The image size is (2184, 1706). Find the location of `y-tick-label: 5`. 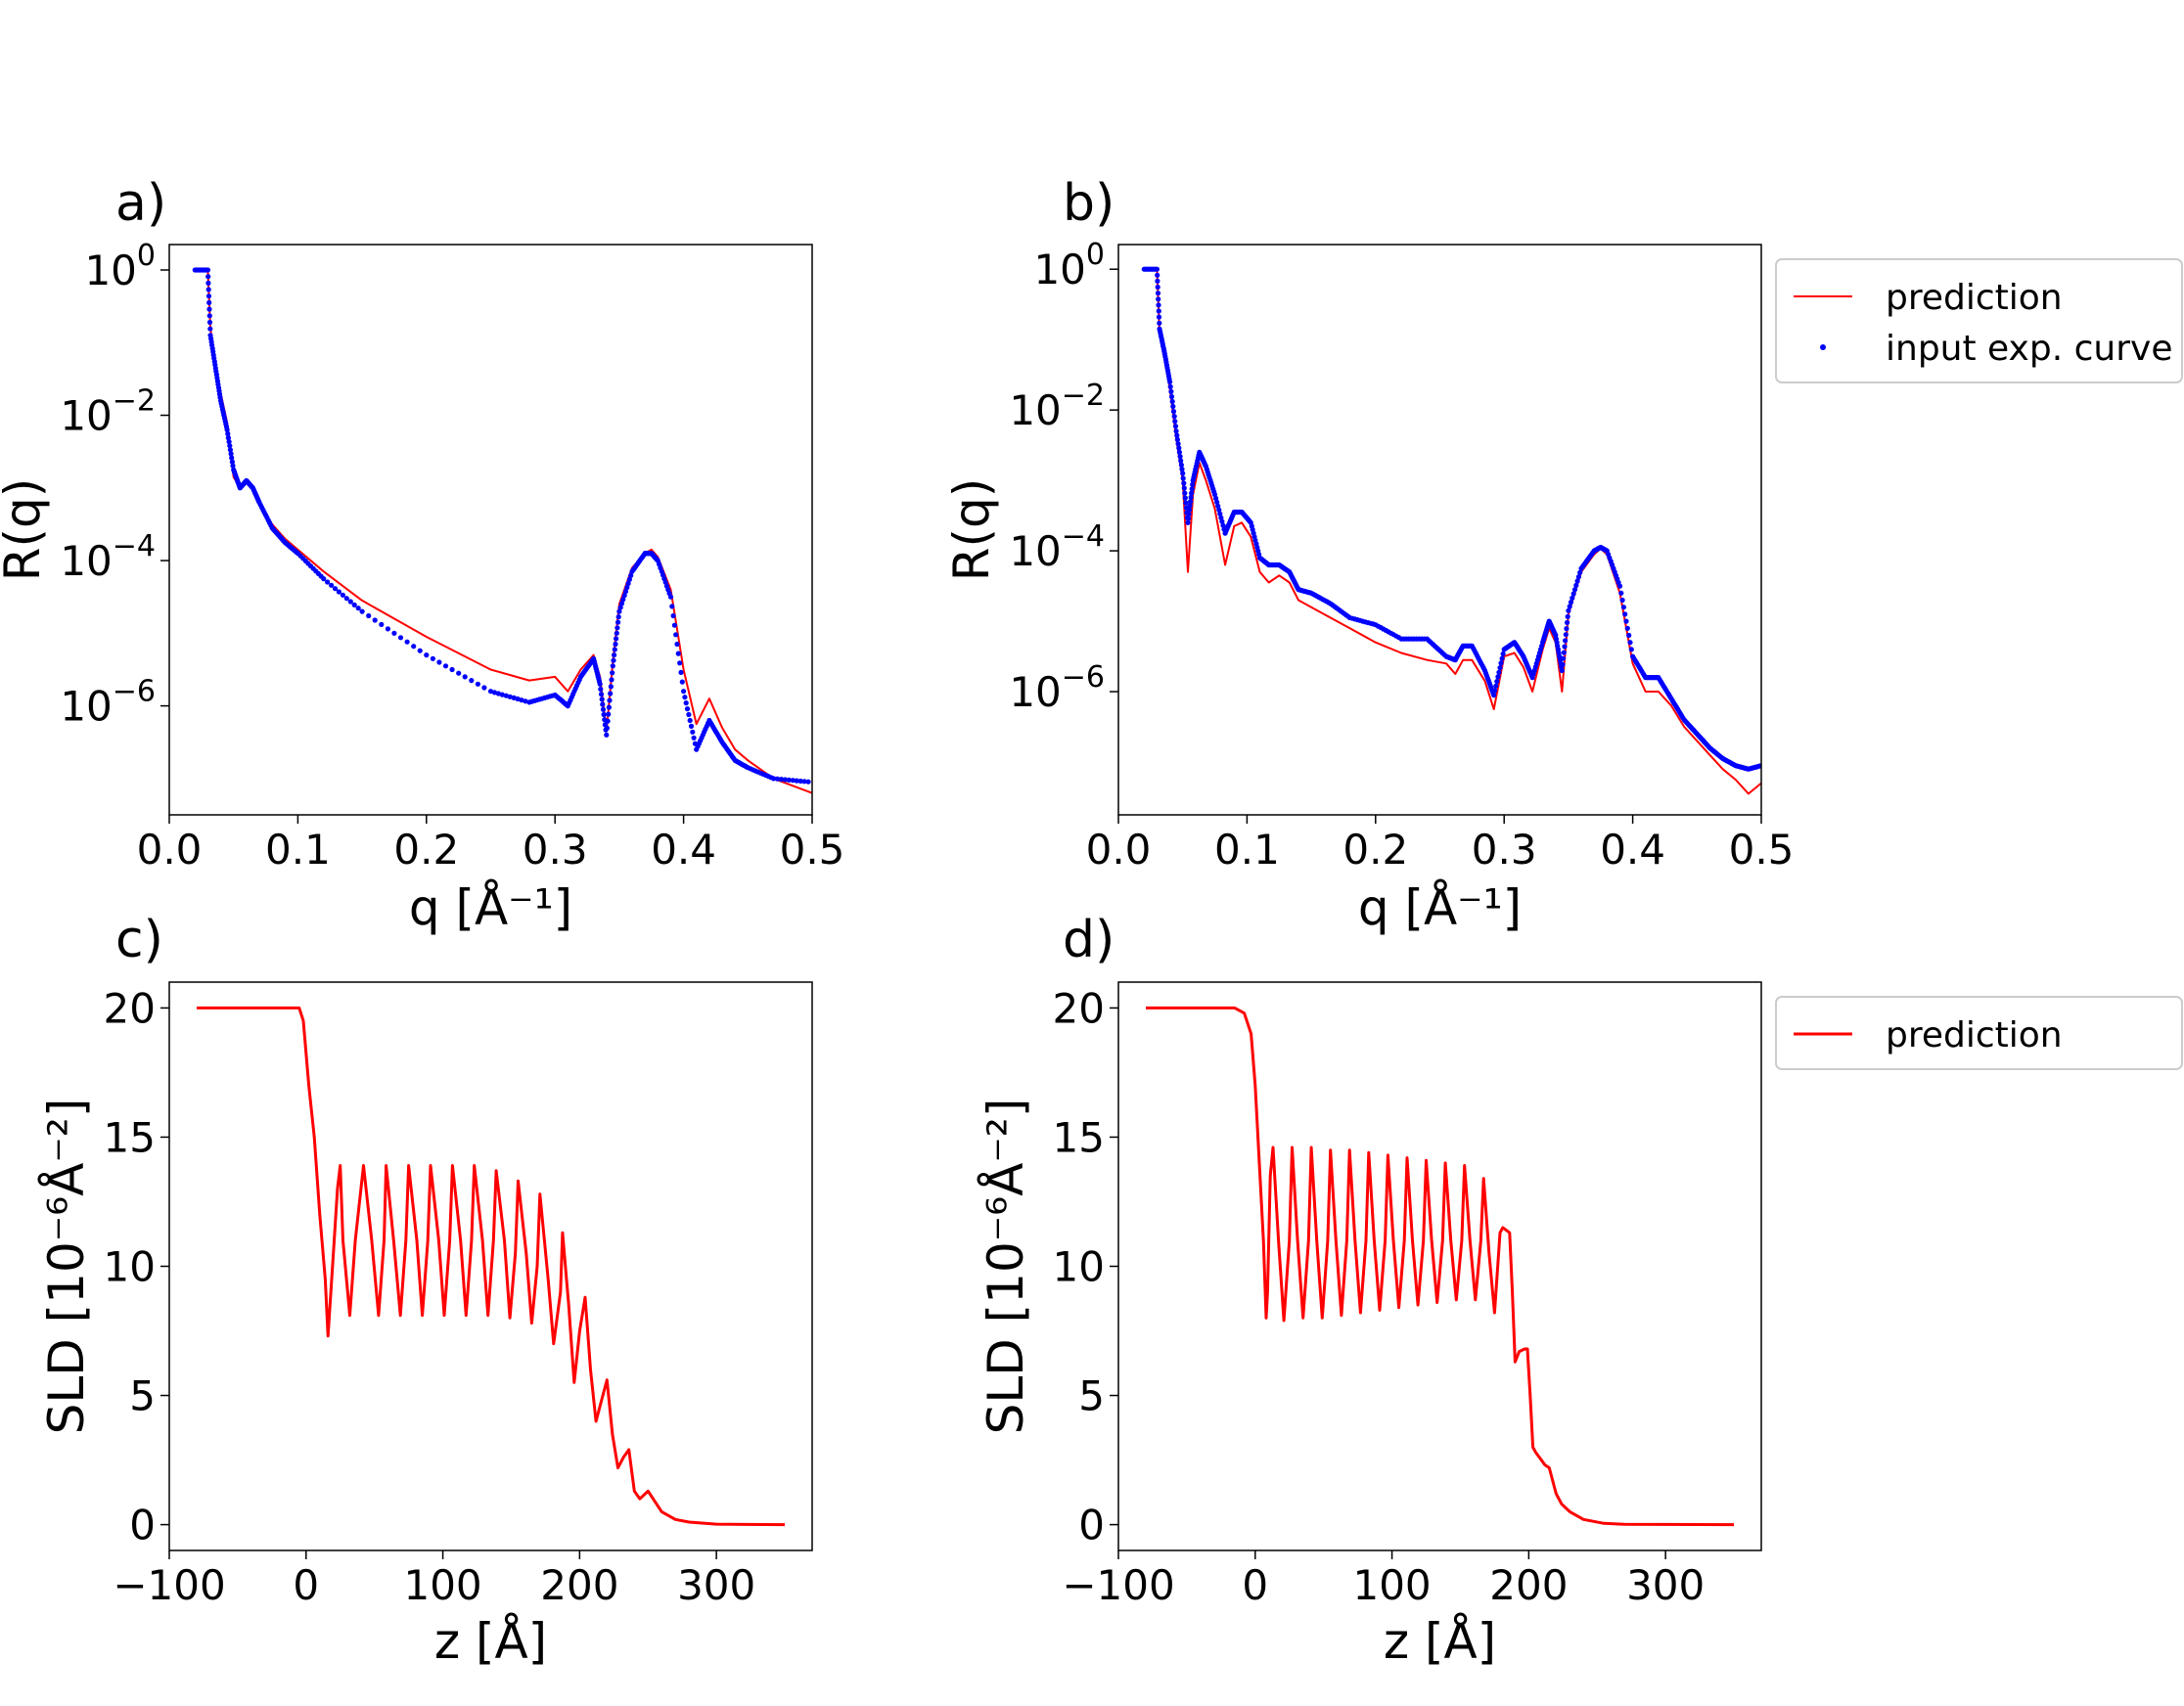

y-tick-label: 5 is located at coordinates (142, 1396).